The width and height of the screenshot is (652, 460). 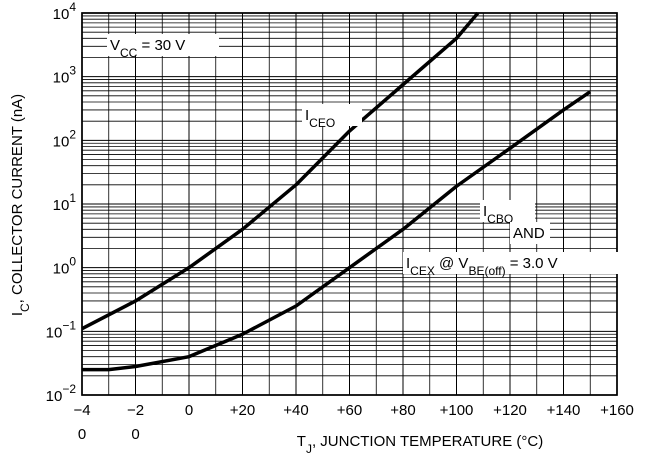 I want to click on annotation-part: @ V, so click(x=452, y=263).